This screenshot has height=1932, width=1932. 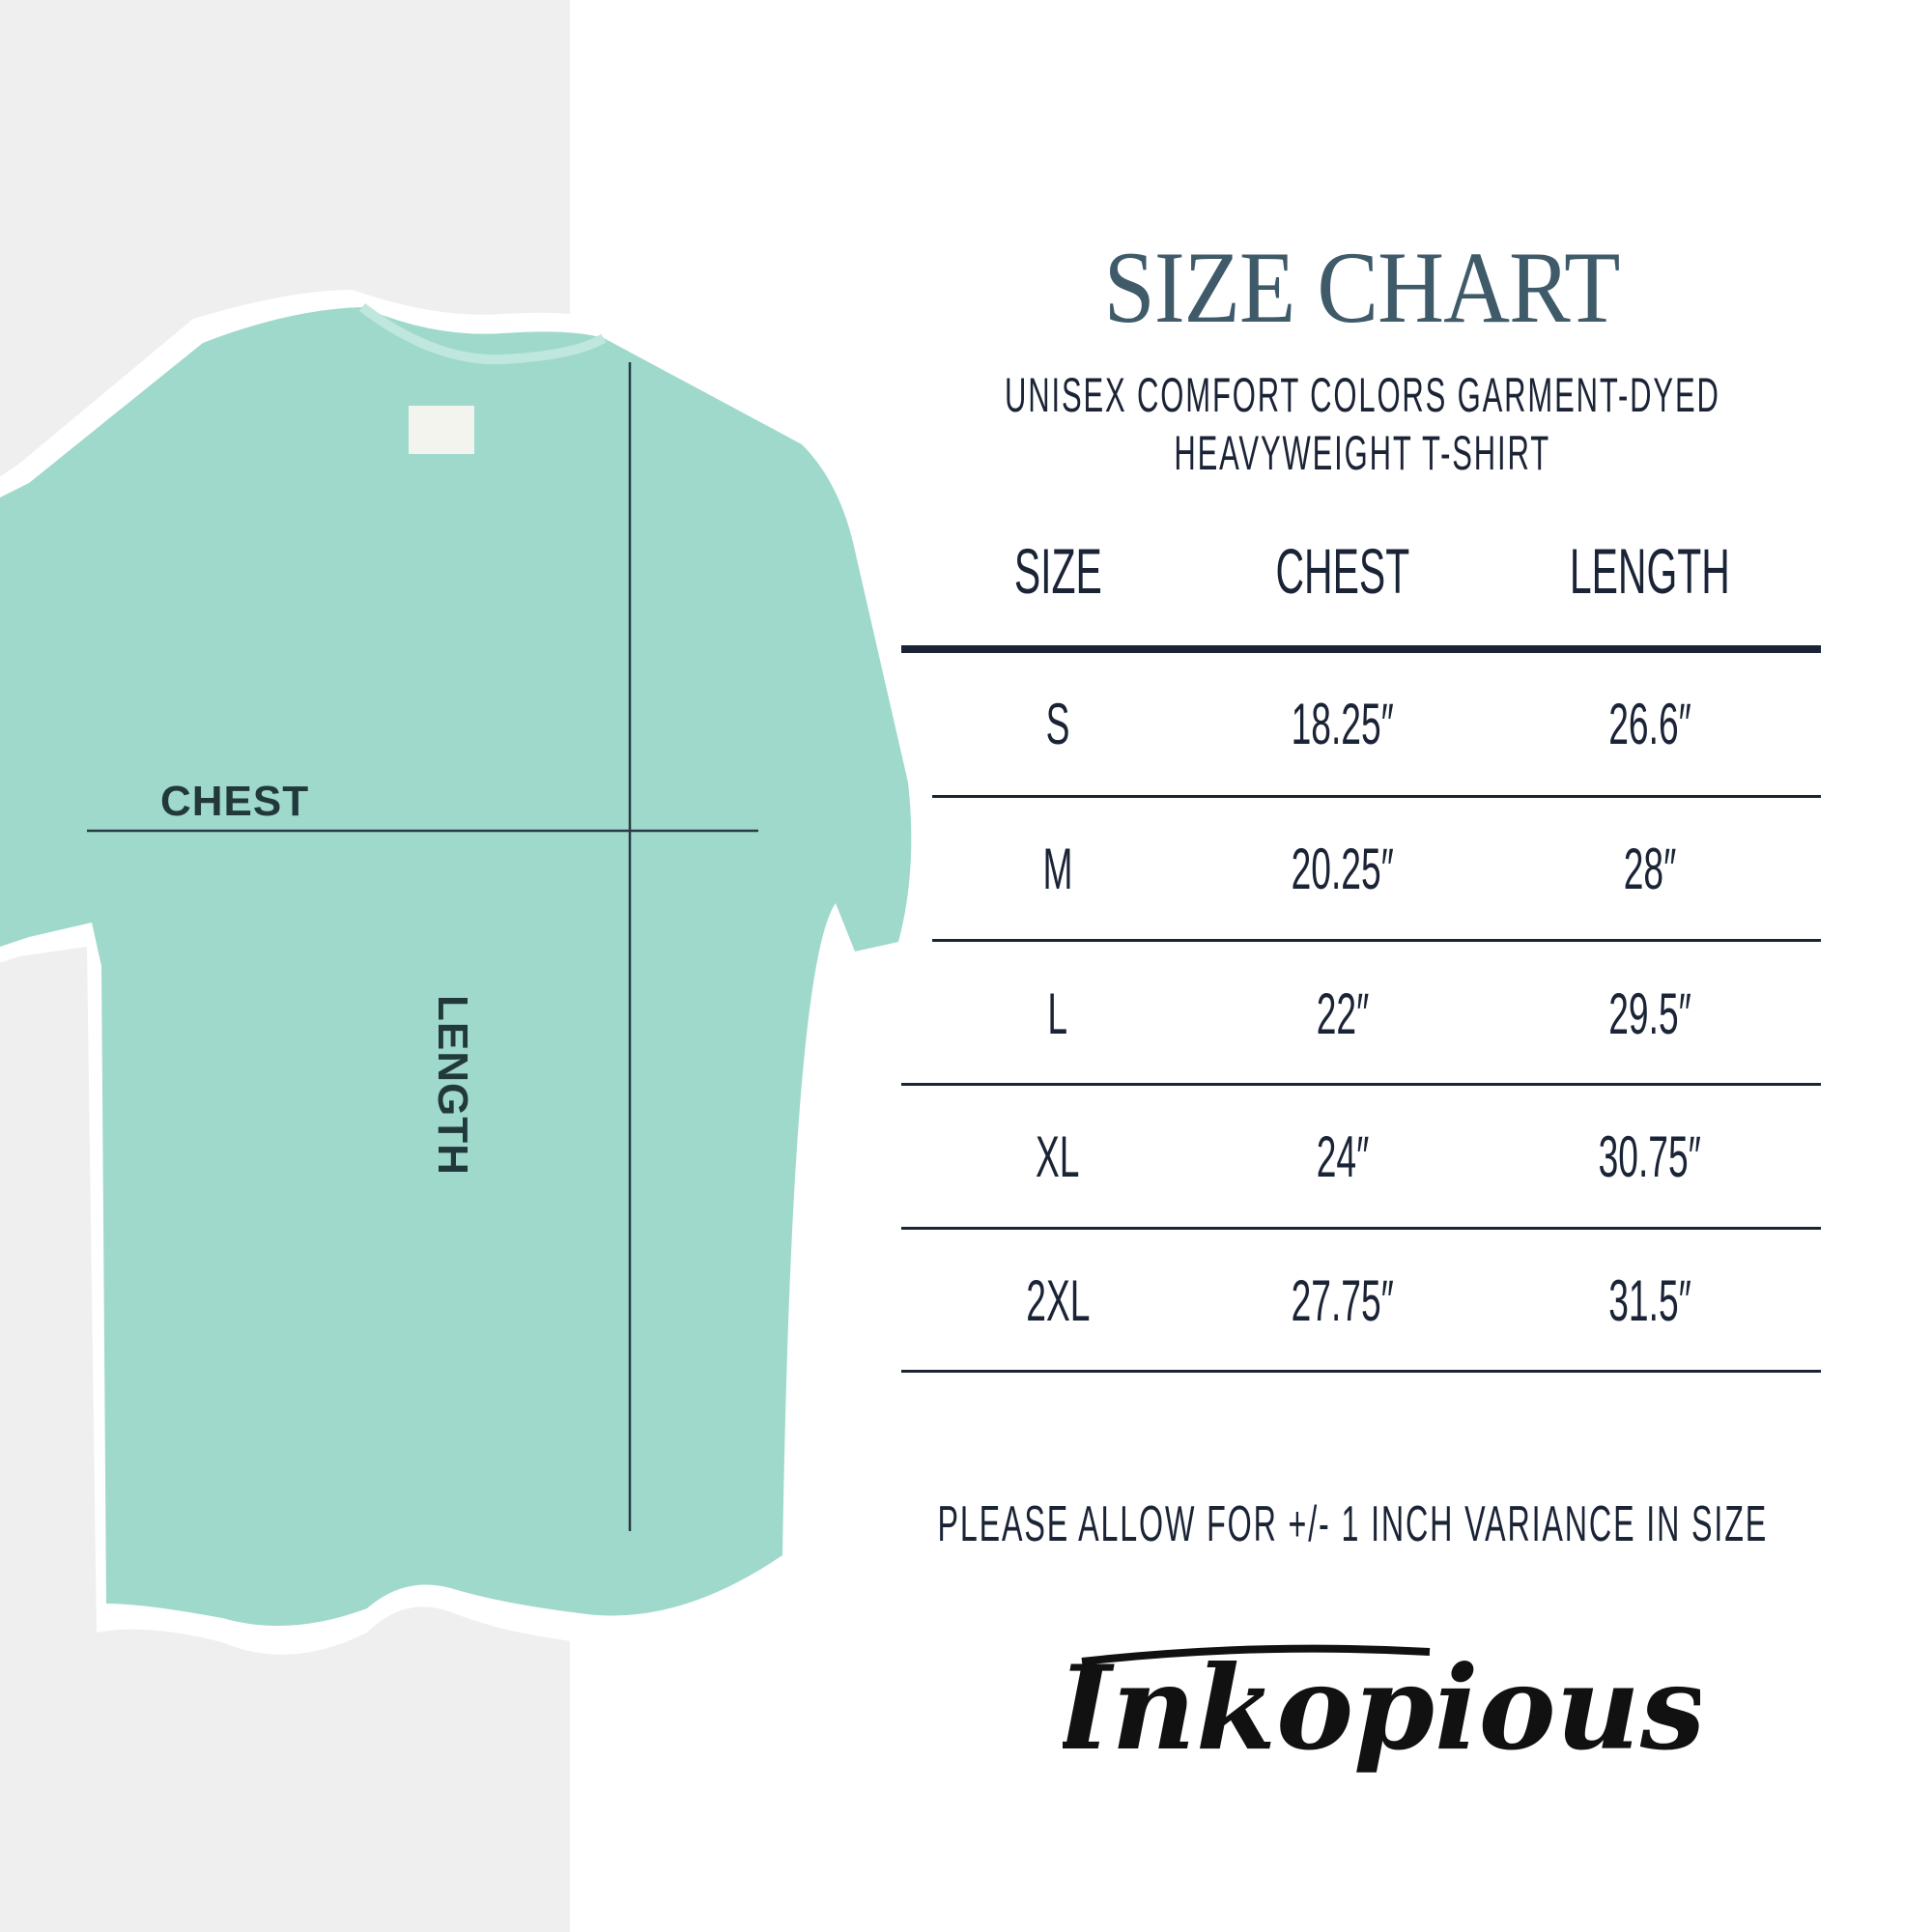 I want to click on cell-length: 29.5″, so click(x=1649, y=1013).